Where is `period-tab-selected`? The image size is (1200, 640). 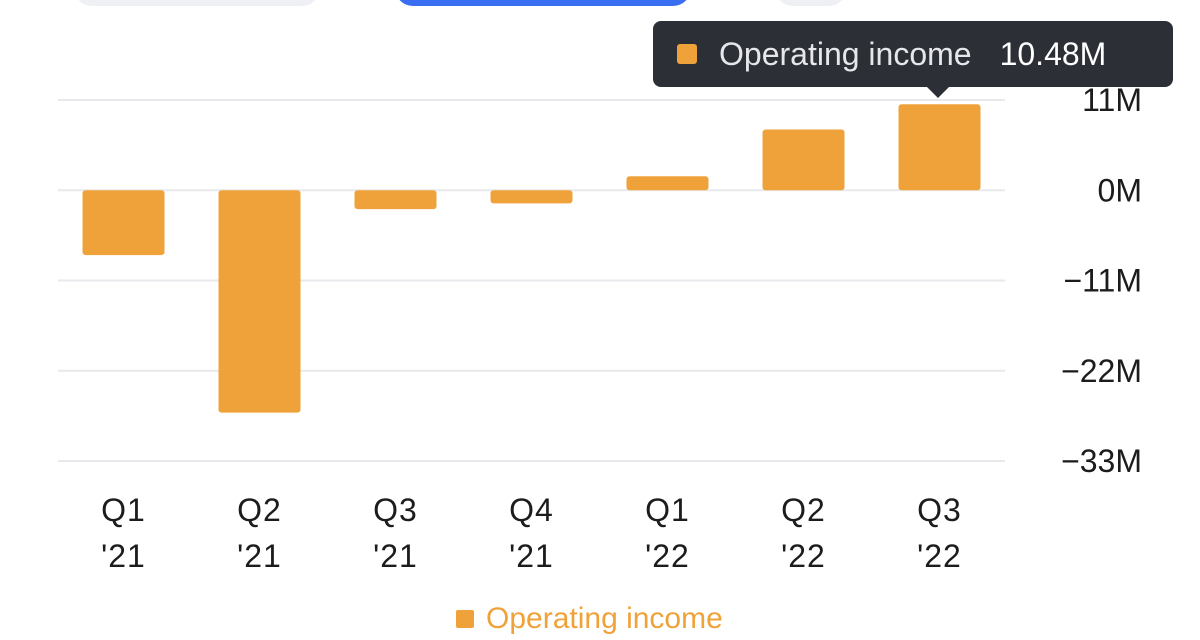
period-tab-selected is located at coordinates (543, 3).